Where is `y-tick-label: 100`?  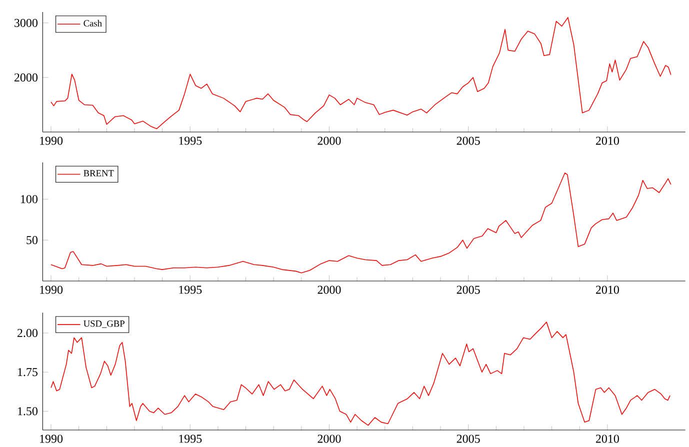
y-tick-label: 100 is located at coordinates (29, 199).